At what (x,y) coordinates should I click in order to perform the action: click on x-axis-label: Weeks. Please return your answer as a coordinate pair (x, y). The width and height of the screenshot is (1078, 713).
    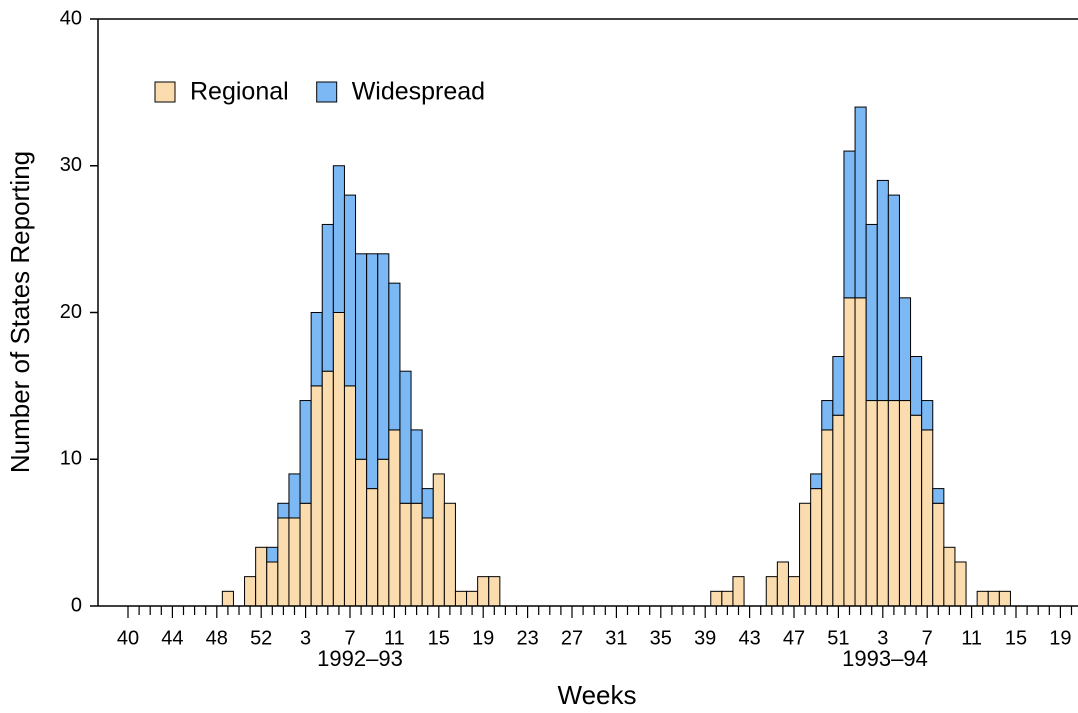
    Looking at the image, I should click on (597, 695).